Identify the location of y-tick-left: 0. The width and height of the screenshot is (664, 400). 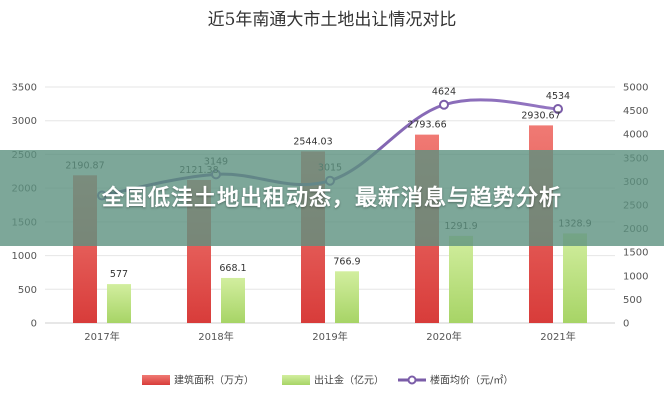
(34, 324).